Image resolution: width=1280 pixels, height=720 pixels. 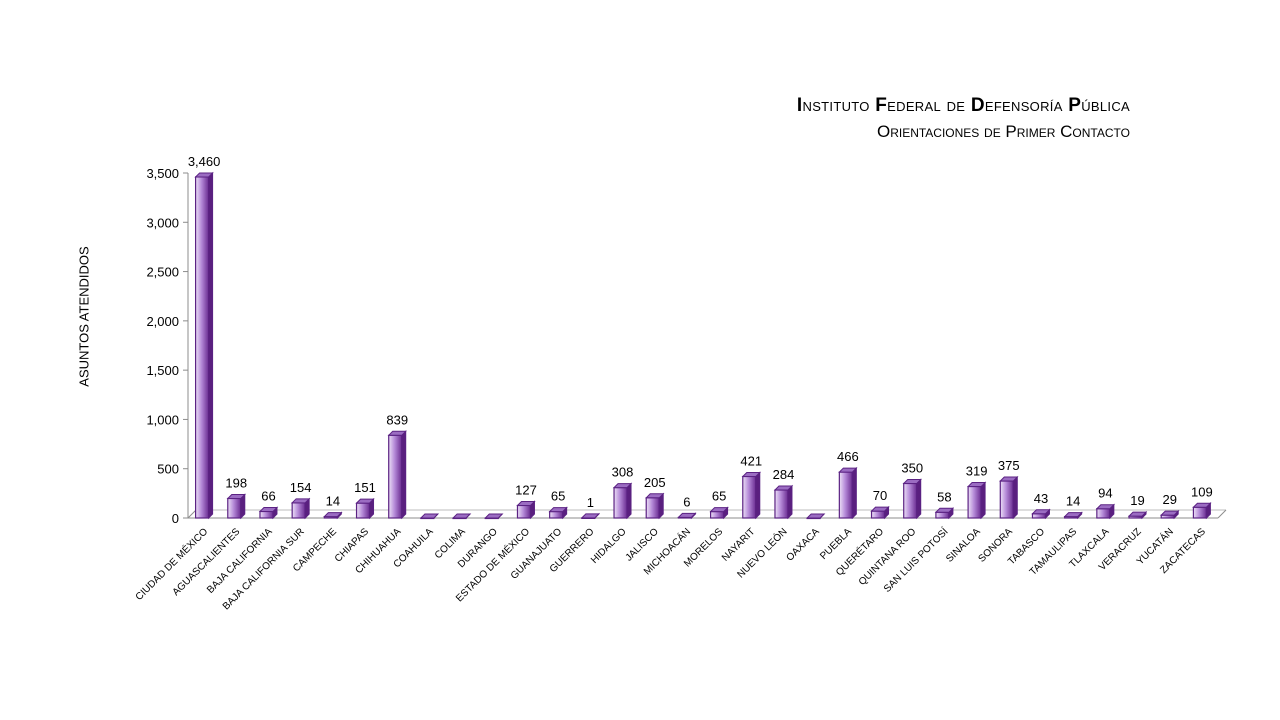 What do you see at coordinates (301, 487) in the screenshot?
I see `data-label: 154` at bounding box center [301, 487].